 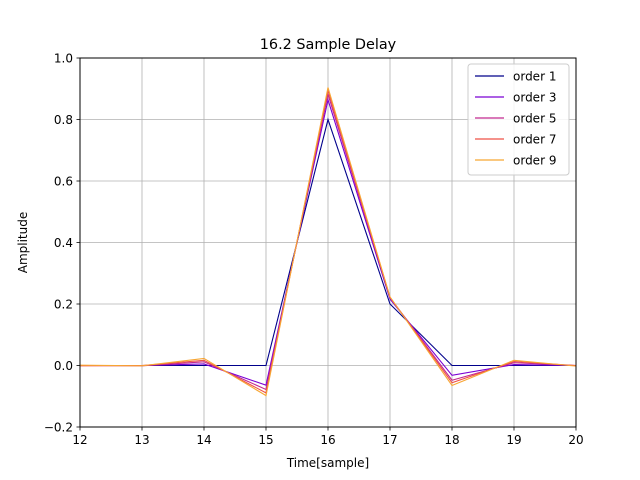 What do you see at coordinates (79, 440) in the screenshot?
I see `x-tick-label: 12` at bounding box center [79, 440].